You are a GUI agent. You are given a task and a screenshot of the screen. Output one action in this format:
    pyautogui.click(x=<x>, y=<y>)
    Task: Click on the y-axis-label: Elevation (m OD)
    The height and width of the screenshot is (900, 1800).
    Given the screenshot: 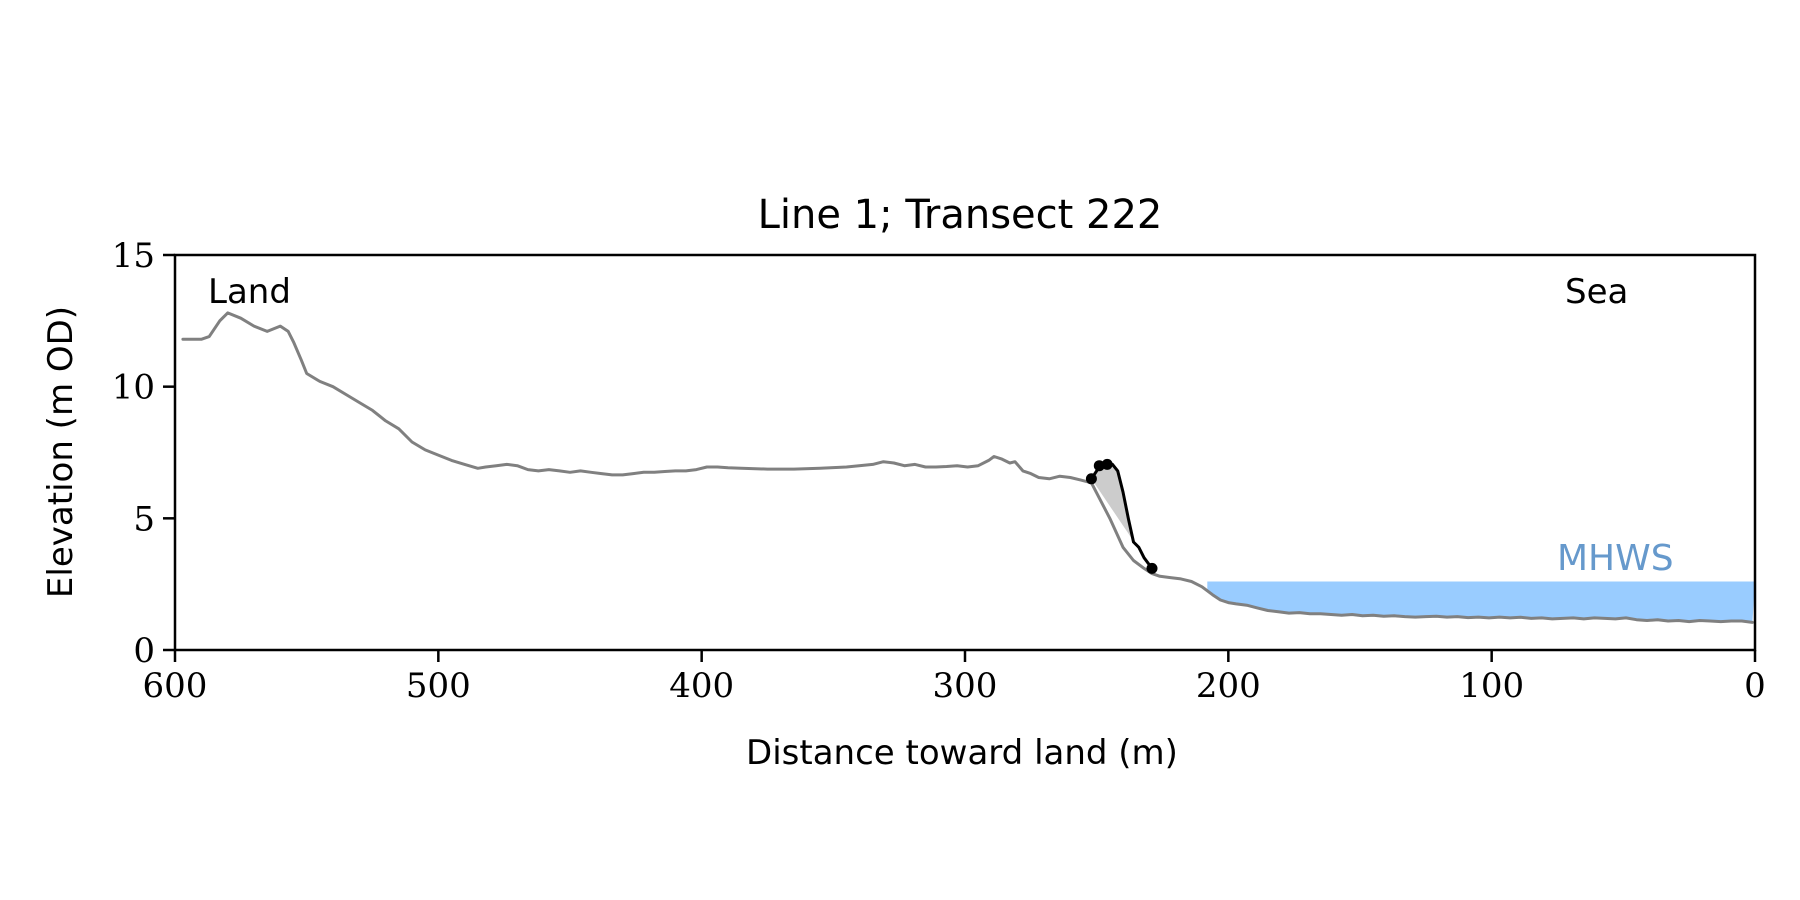 What is the action you would take?
    pyautogui.click(x=61, y=452)
    